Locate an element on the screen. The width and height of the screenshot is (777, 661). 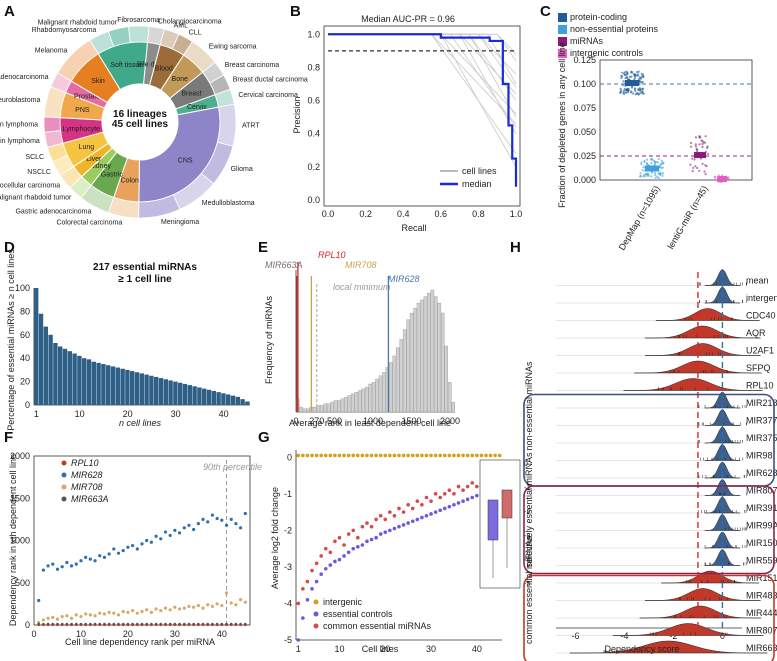
panel-g-ytick: 0 is located at coordinates (289, 457).